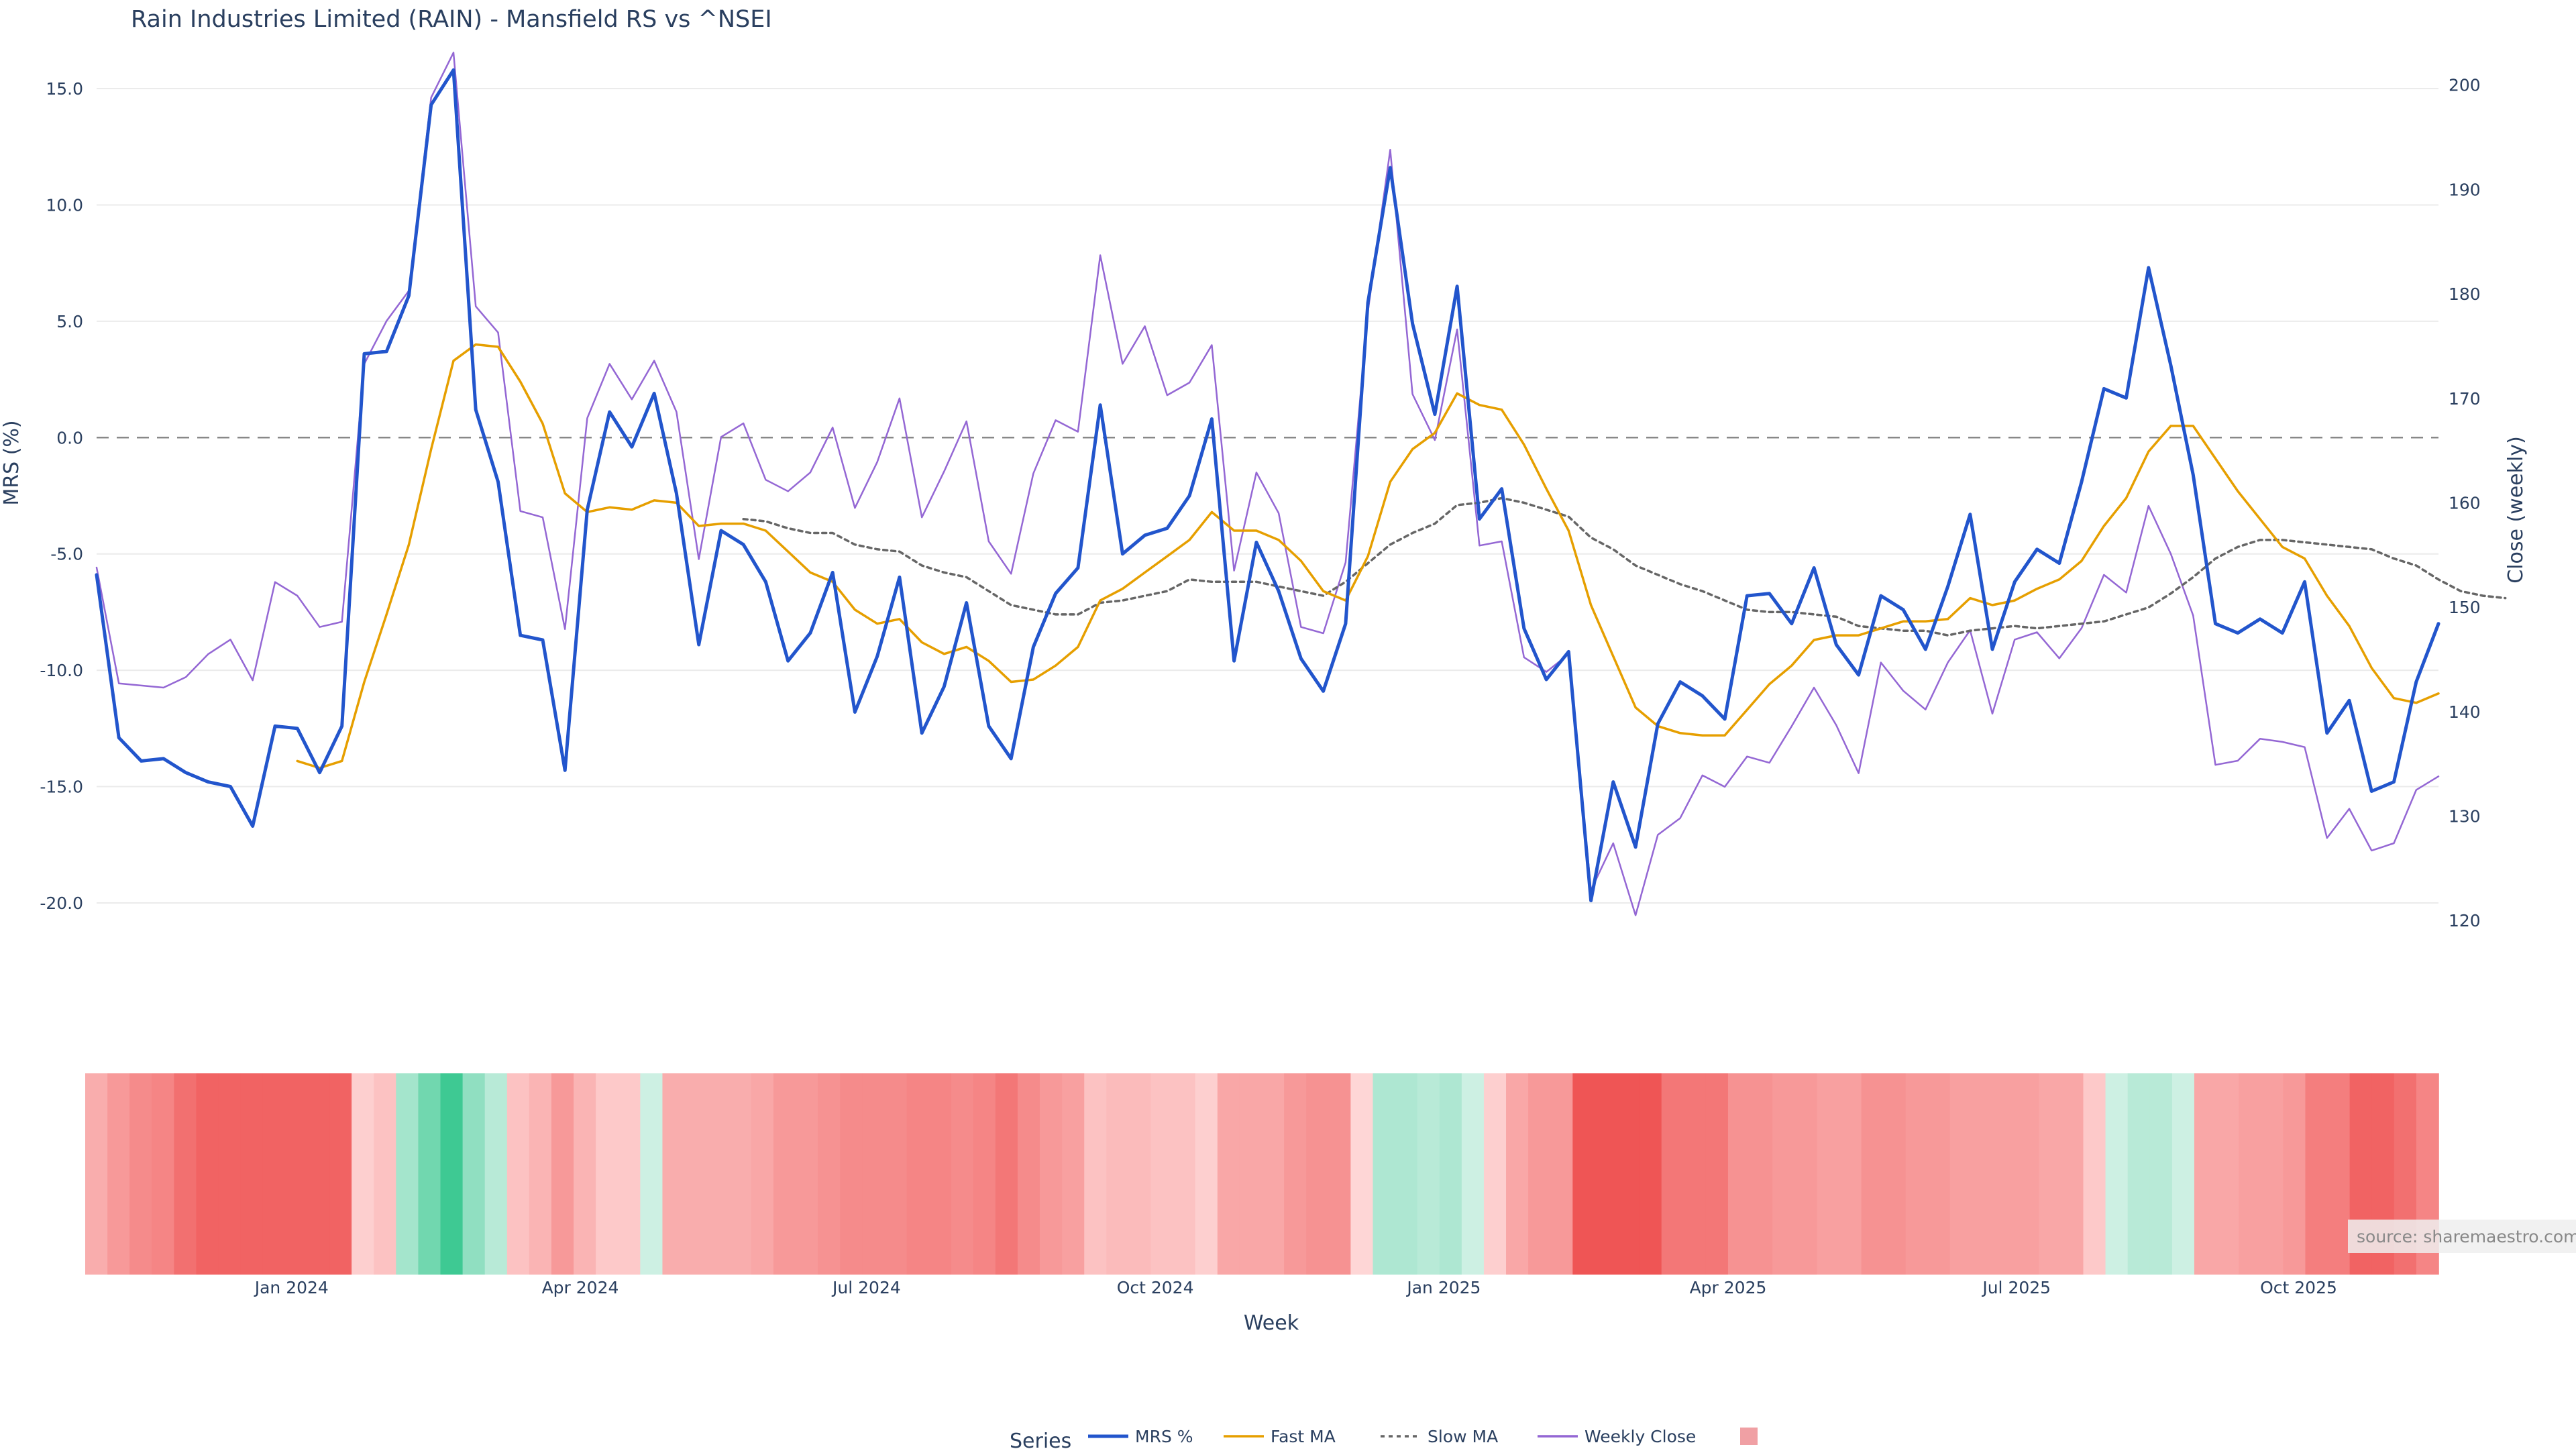  What do you see at coordinates (61, 670) in the screenshot?
I see `y-tick-label: -10.0` at bounding box center [61, 670].